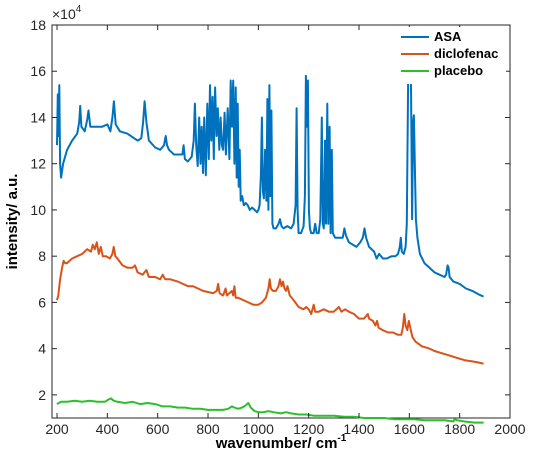 This screenshot has height=462, width=550. I want to click on legend-label-placebo: placebo, so click(458, 70).